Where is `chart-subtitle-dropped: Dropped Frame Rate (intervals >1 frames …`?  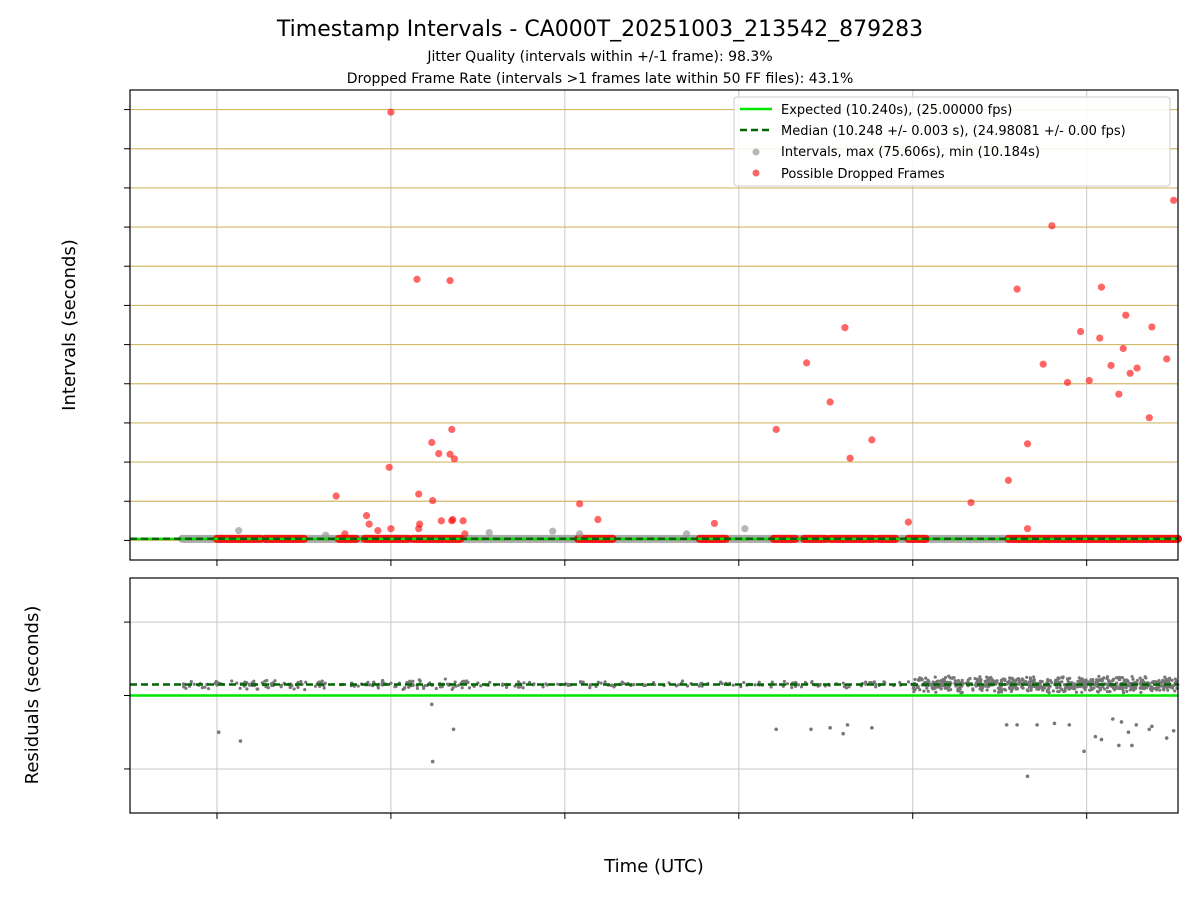
chart-subtitle-dropped: Dropped Frame Rate (intervals >1 frames … is located at coordinates (600, 79).